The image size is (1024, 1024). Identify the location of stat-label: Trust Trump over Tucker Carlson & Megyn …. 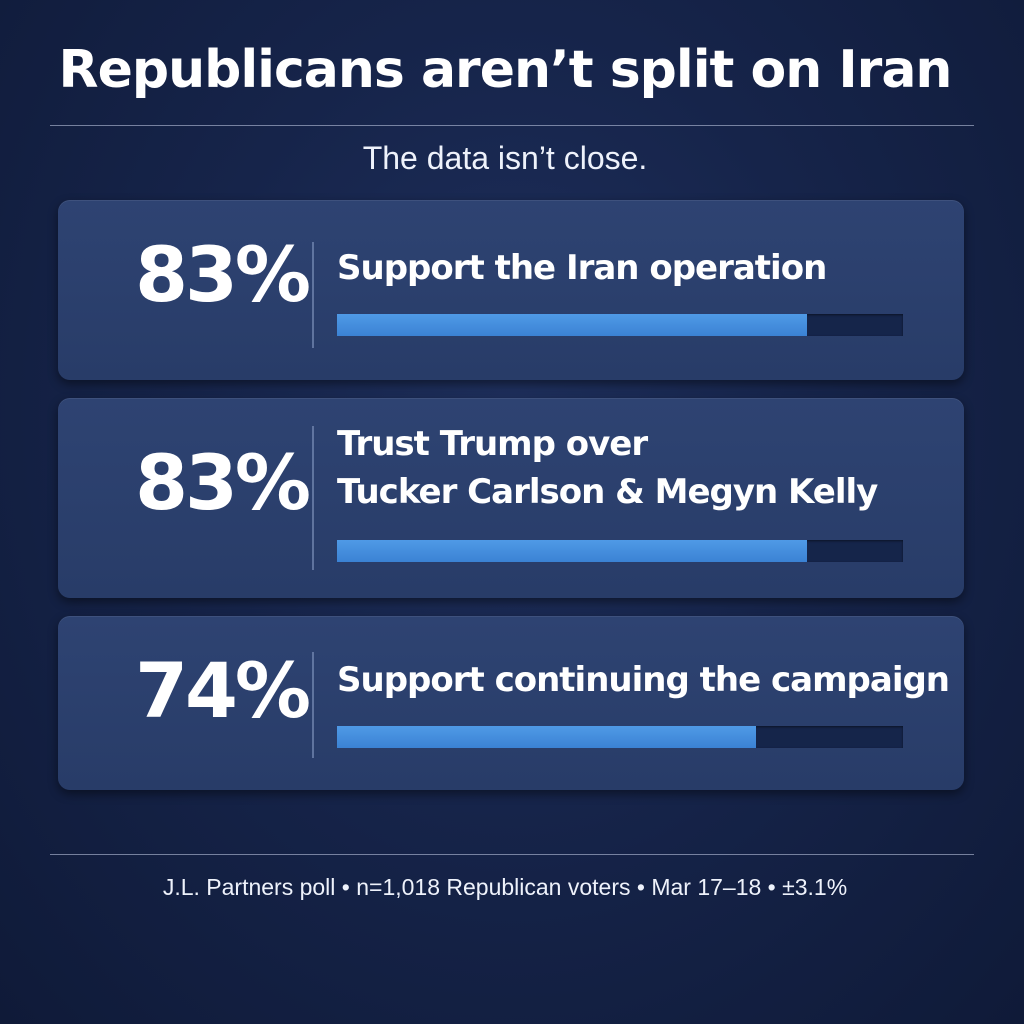
(637, 468).